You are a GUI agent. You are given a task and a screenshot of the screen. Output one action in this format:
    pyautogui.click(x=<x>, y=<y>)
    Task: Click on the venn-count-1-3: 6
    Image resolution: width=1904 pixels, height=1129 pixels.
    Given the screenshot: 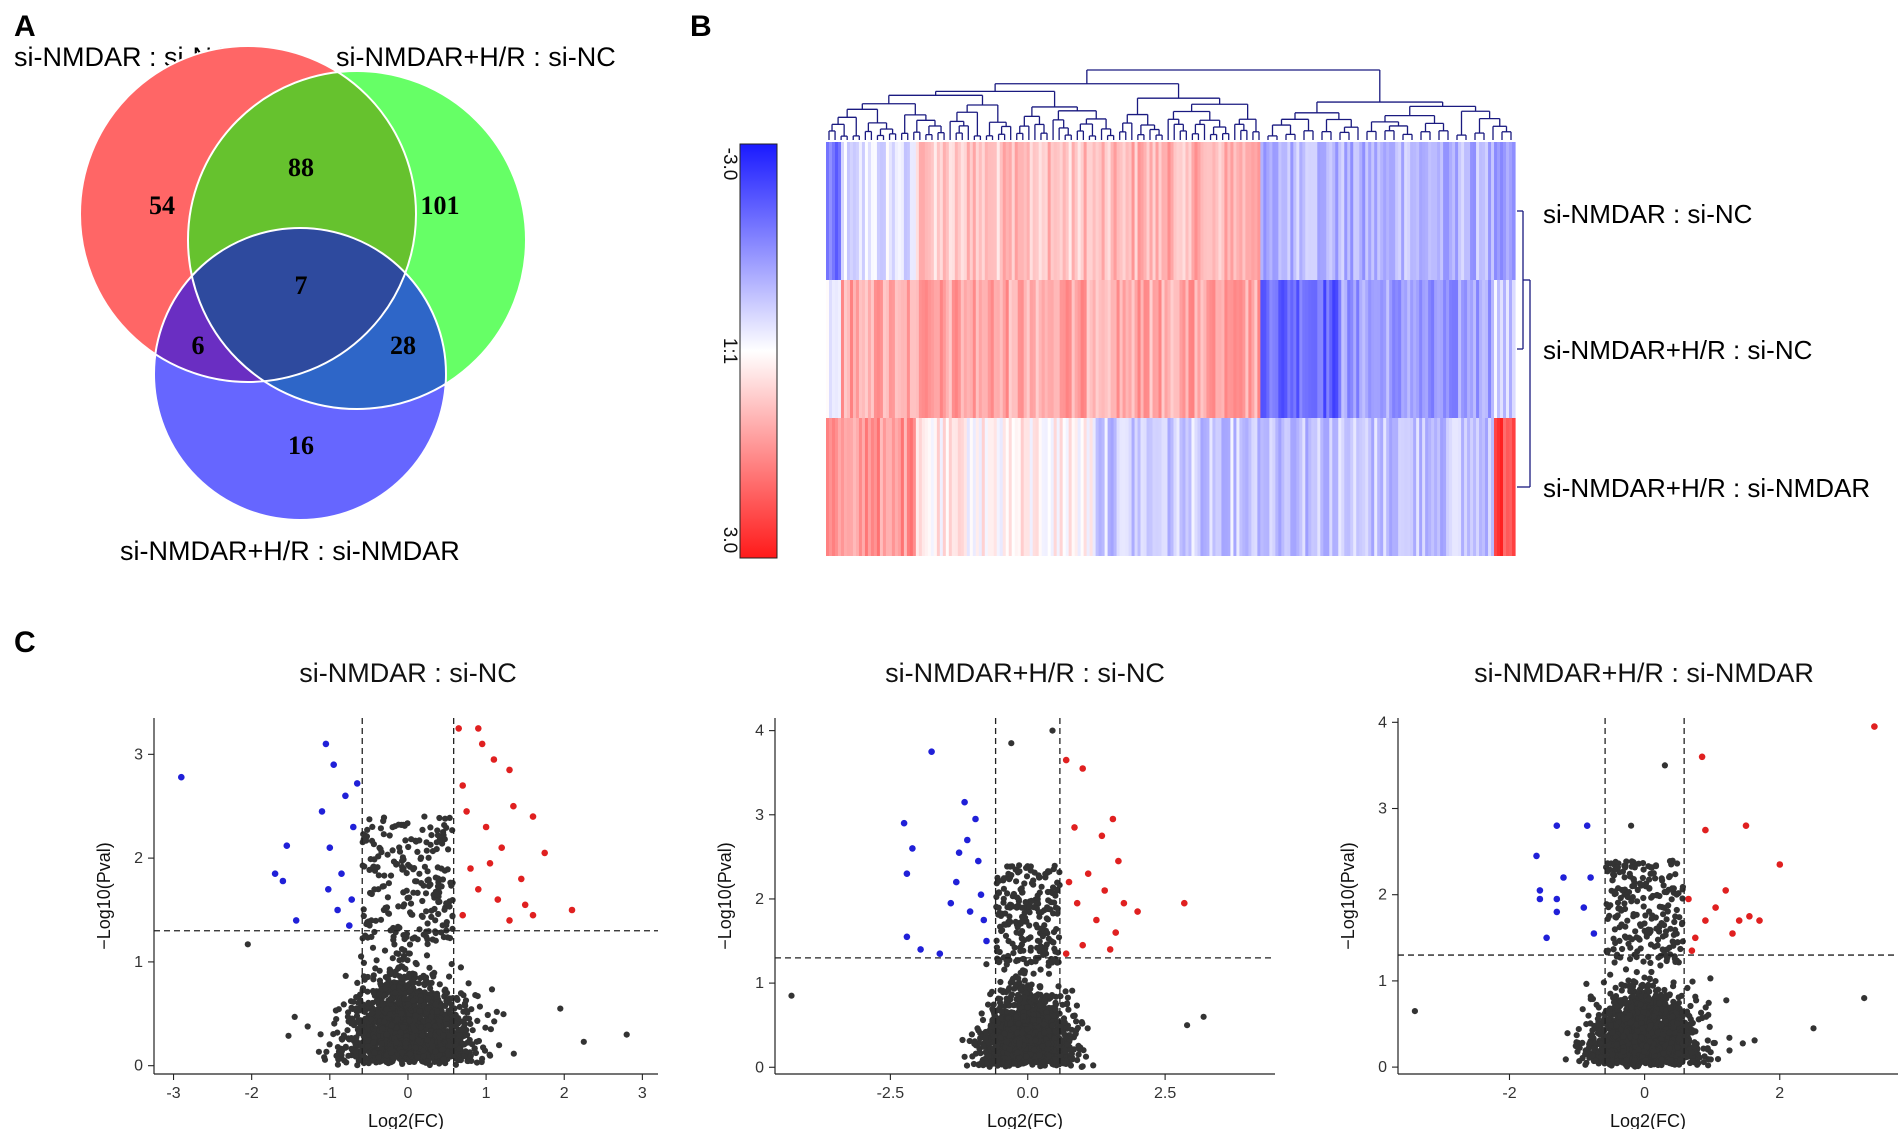 What is the action you would take?
    pyautogui.click(x=198, y=345)
    